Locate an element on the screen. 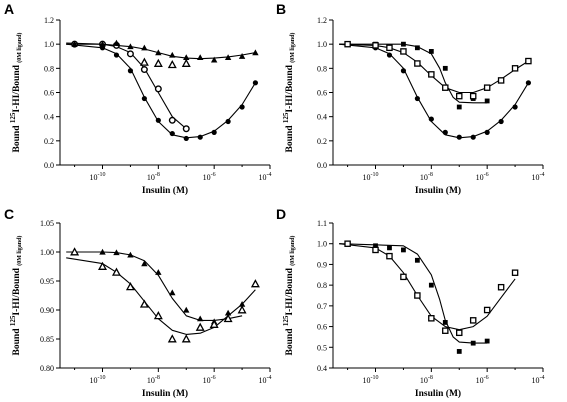 This screenshot has width=567, height=402. x-axis-label: Insulin (M) is located at coordinates (438, 393).